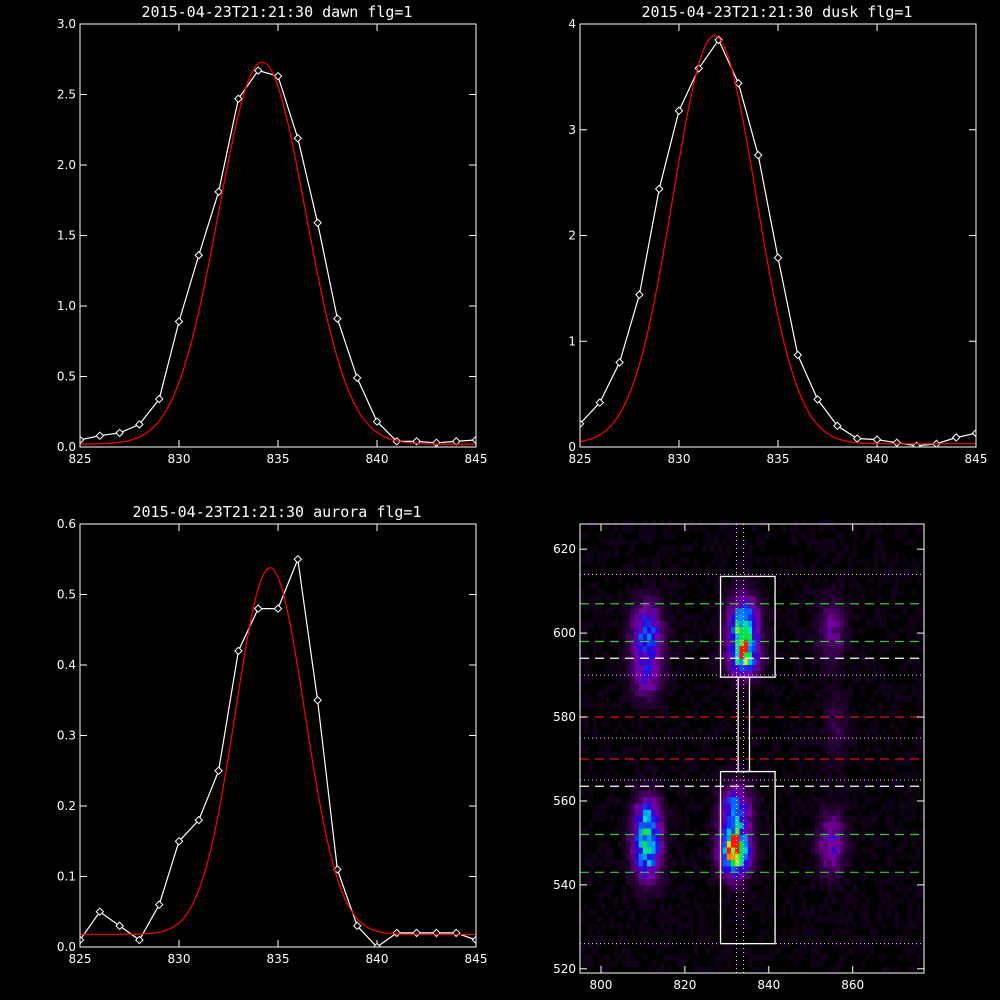 This screenshot has height=1000, width=1000. What do you see at coordinates (473, 940) in the screenshot?
I see `data-point` at bounding box center [473, 940].